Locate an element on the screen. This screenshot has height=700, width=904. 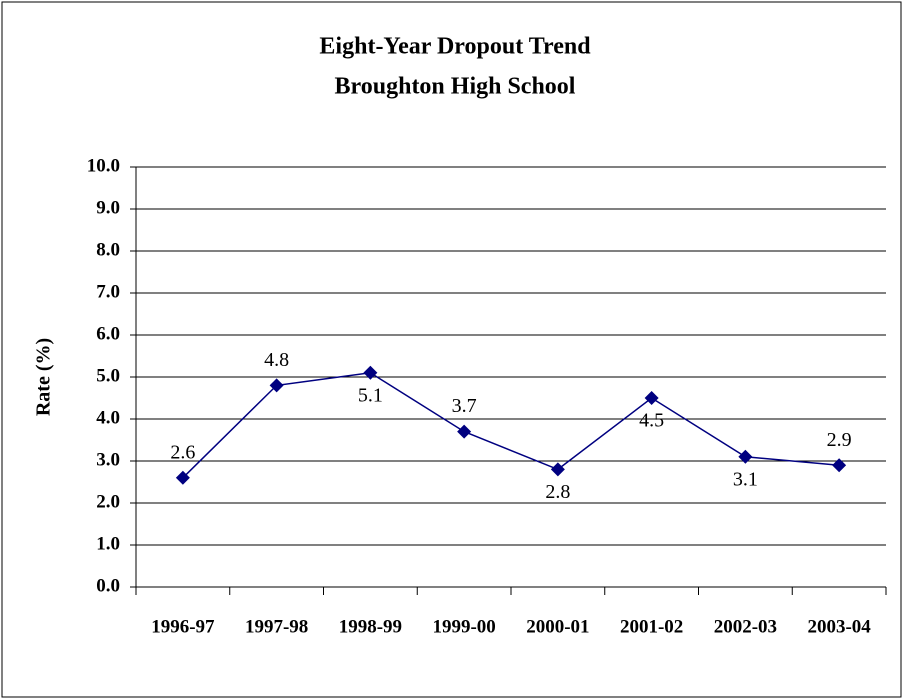
y-tick-label: 10.0 is located at coordinates (103, 165).